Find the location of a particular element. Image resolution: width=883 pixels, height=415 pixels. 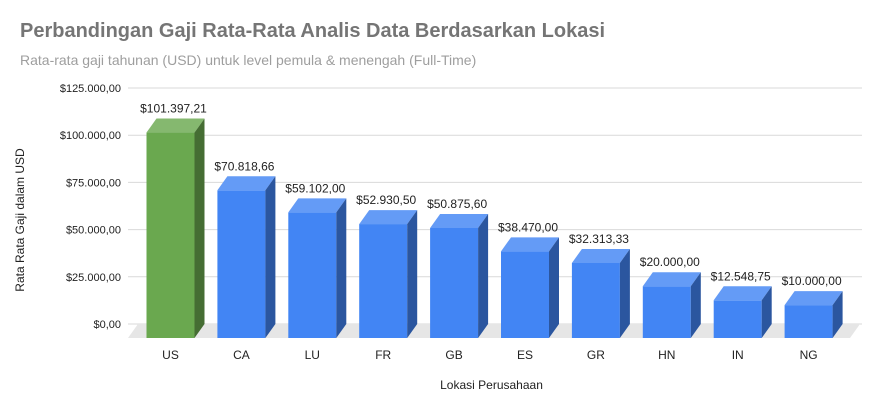

x-tick-label-NG: NG is located at coordinates (809, 355).